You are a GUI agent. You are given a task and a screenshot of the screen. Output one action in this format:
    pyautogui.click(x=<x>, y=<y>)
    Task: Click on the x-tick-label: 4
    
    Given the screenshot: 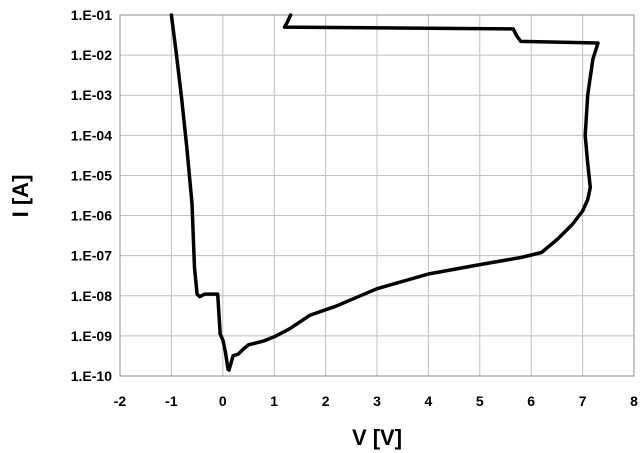 What is the action you would take?
    pyautogui.click(x=429, y=401)
    